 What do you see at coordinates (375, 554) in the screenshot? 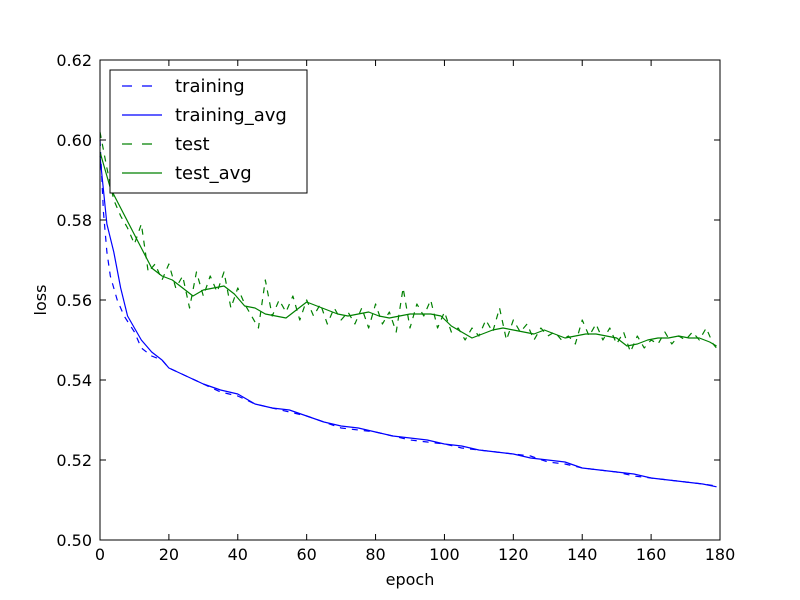
I see `x-tick-label: 80` at bounding box center [375, 554].